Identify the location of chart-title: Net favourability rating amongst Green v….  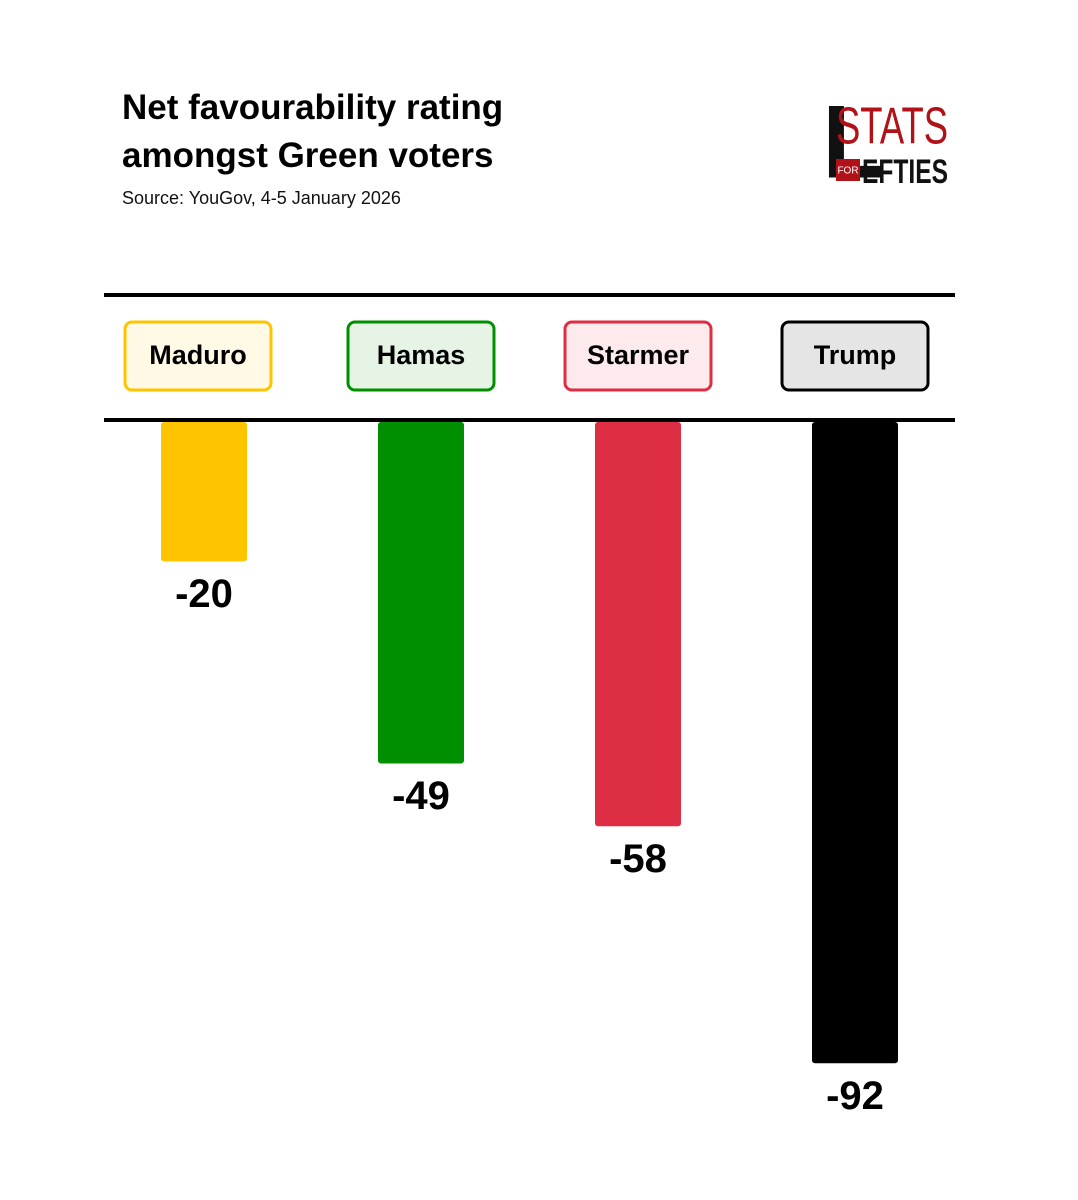
(313, 131).